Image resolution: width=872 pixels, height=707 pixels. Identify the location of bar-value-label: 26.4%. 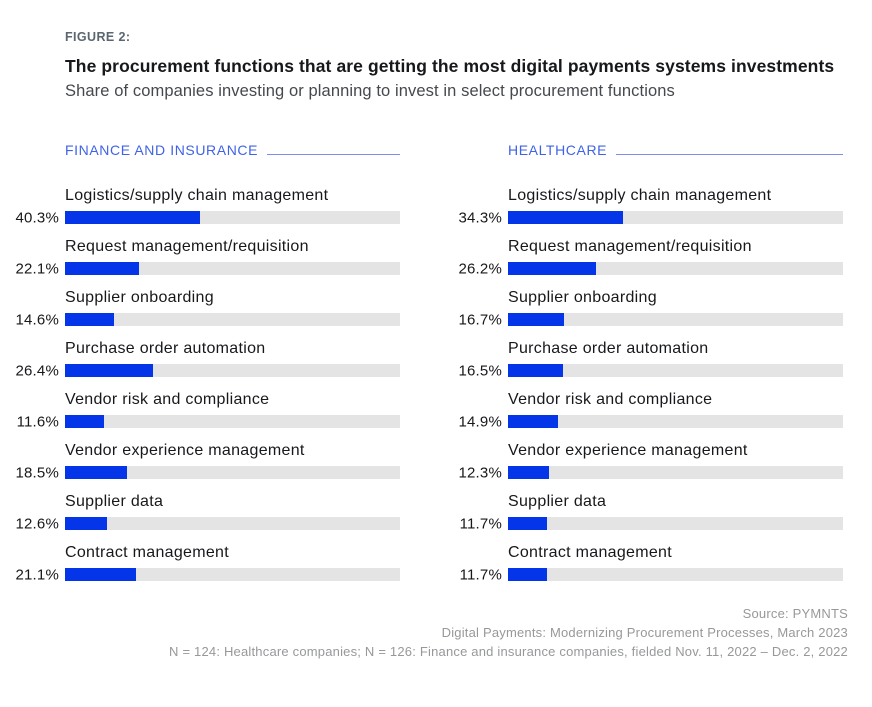
(37, 370).